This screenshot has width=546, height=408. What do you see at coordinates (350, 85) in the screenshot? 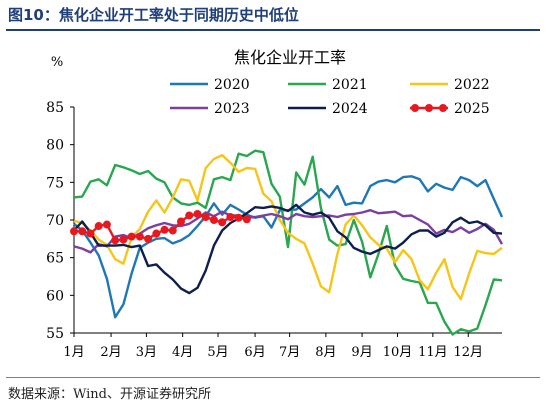
I see `legend-label-2021: 2021` at bounding box center [350, 85].